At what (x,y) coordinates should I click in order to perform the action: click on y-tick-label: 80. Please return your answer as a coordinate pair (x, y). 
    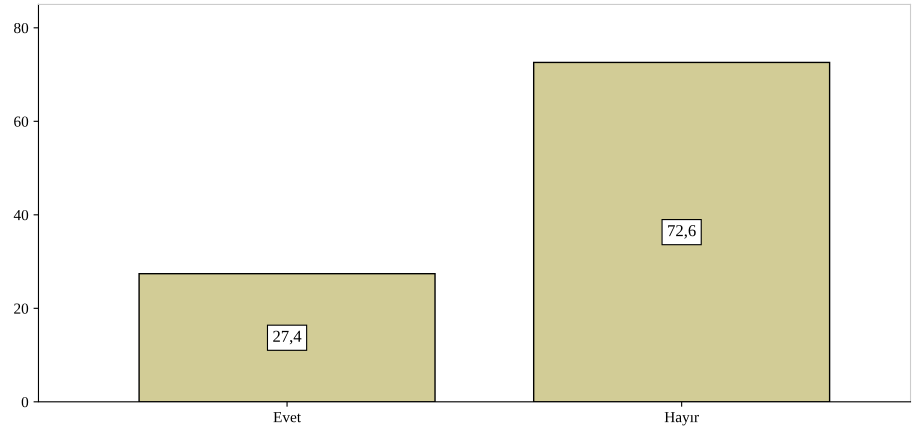
    Looking at the image, I should click on (21, 28).